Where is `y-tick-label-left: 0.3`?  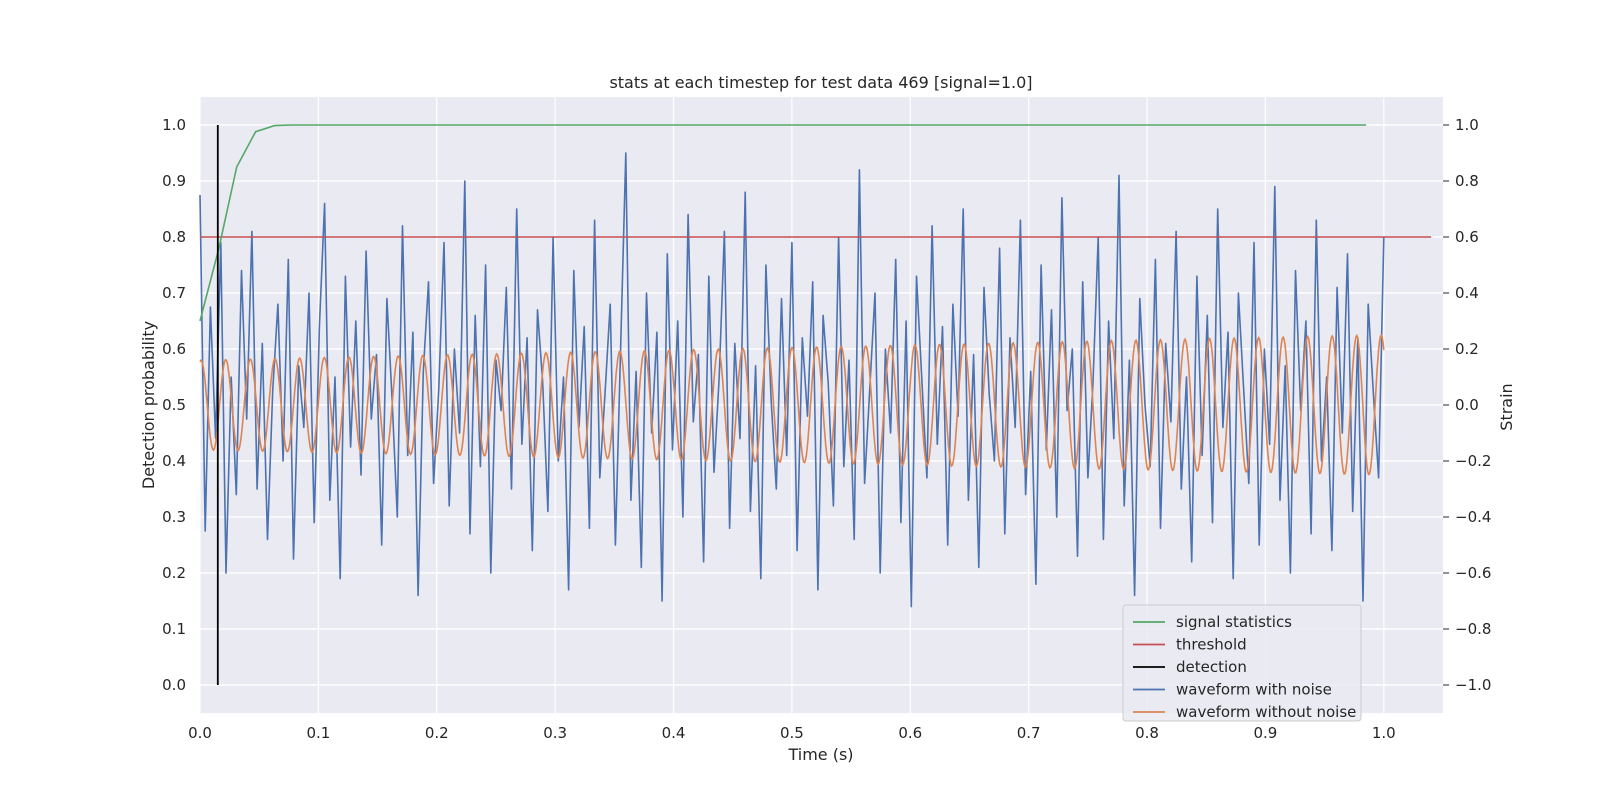
y-tick-label-left: 0.3 is located at coordinates (174, 517).